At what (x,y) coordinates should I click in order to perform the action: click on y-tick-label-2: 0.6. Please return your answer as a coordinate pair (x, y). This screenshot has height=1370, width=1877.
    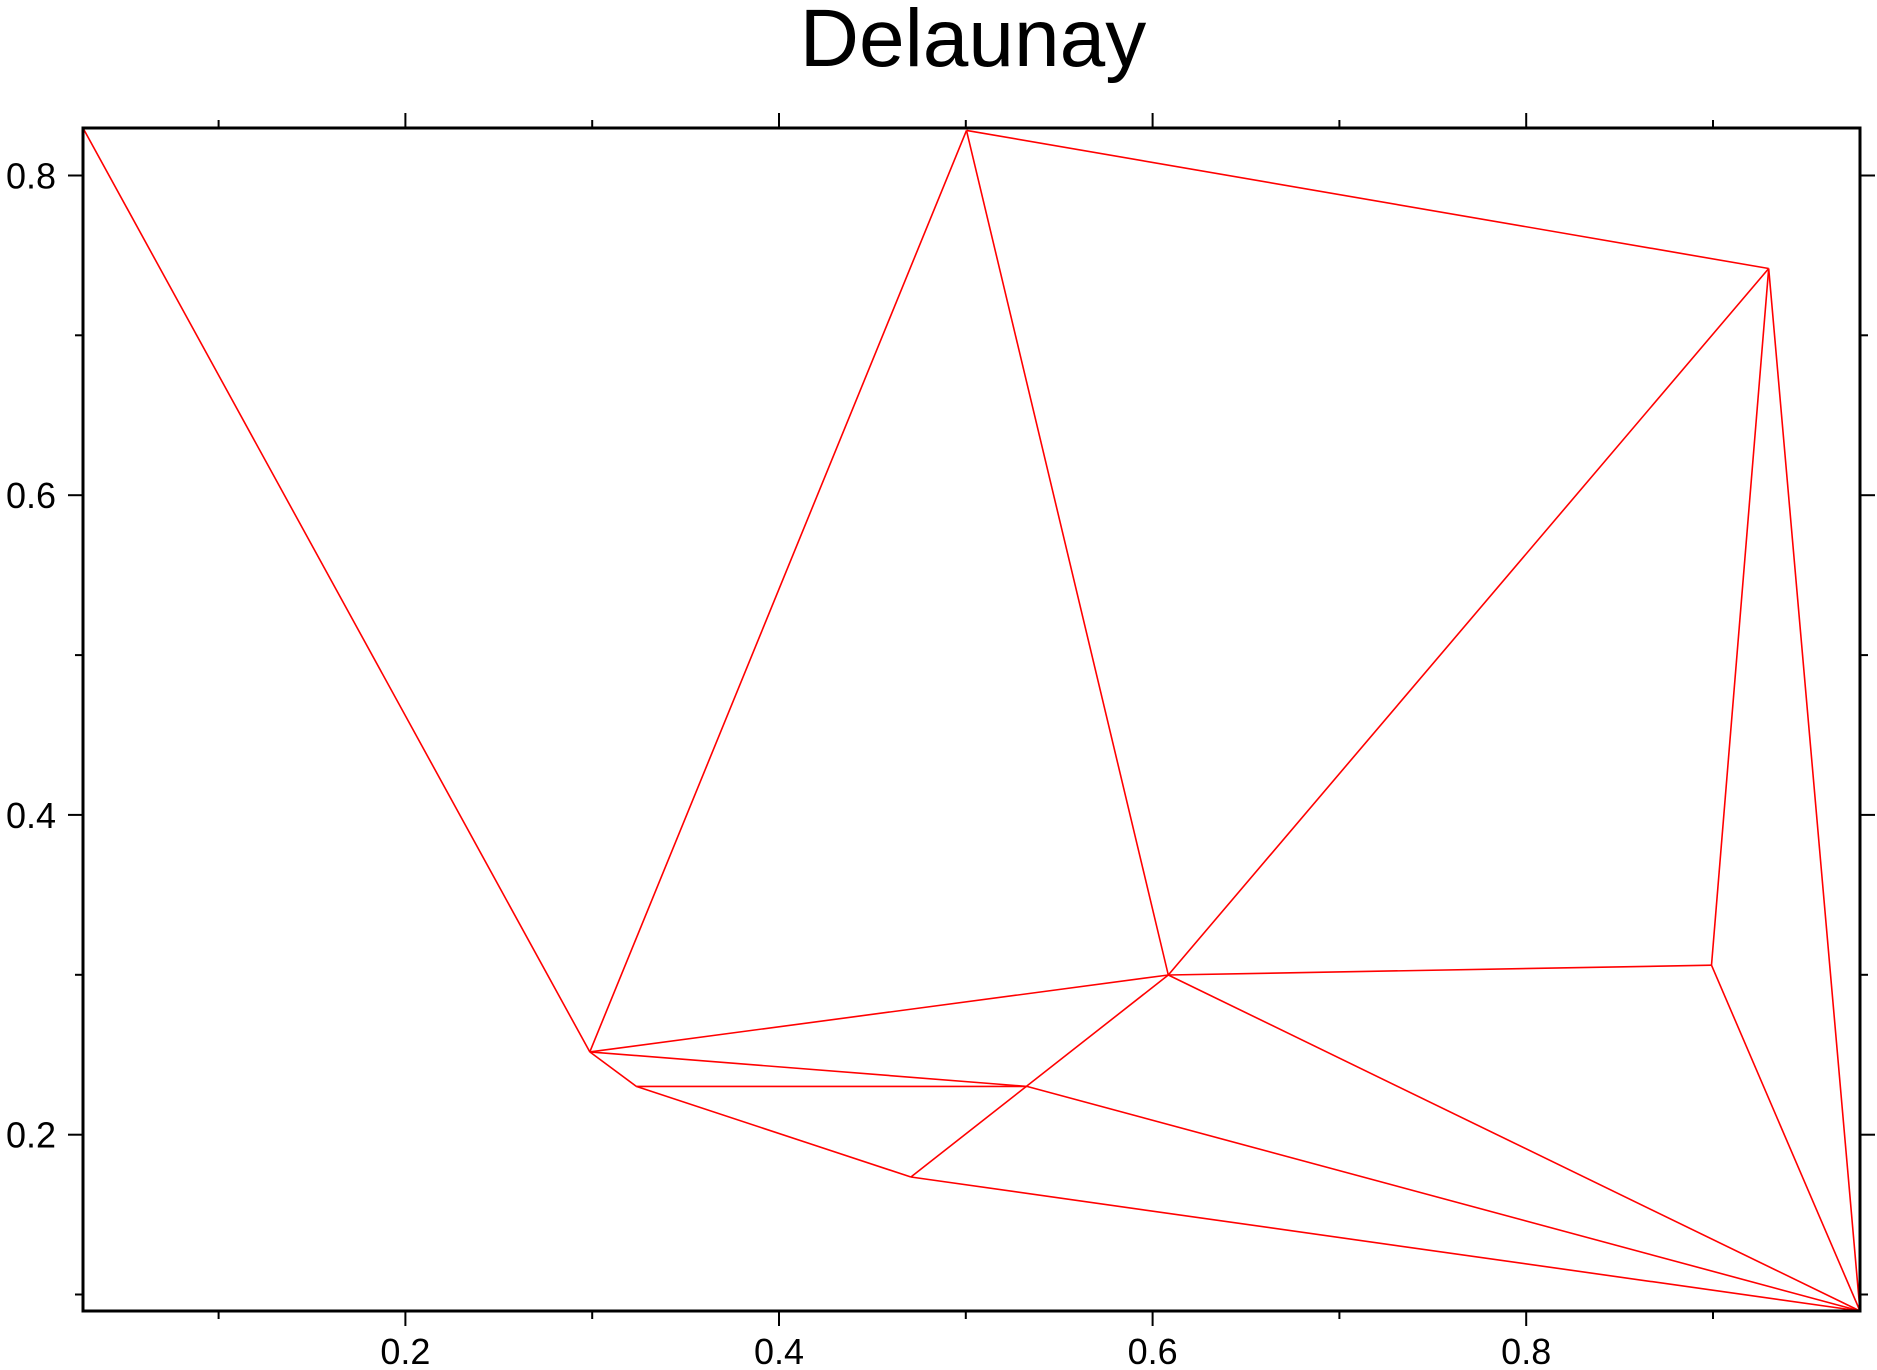
    Looking at the image, I should click on (31, 495).